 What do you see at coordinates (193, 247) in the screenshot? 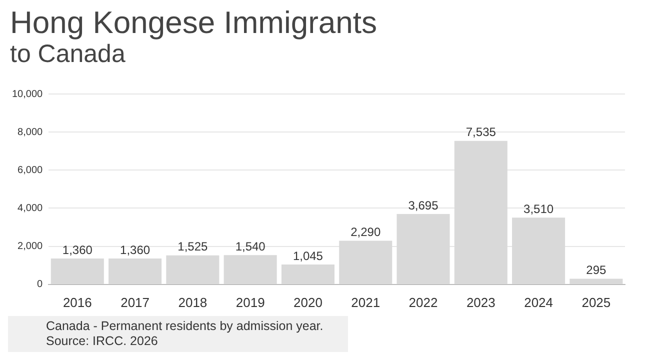
I see `data-label: 1,525` at bounding box center [193, 247].